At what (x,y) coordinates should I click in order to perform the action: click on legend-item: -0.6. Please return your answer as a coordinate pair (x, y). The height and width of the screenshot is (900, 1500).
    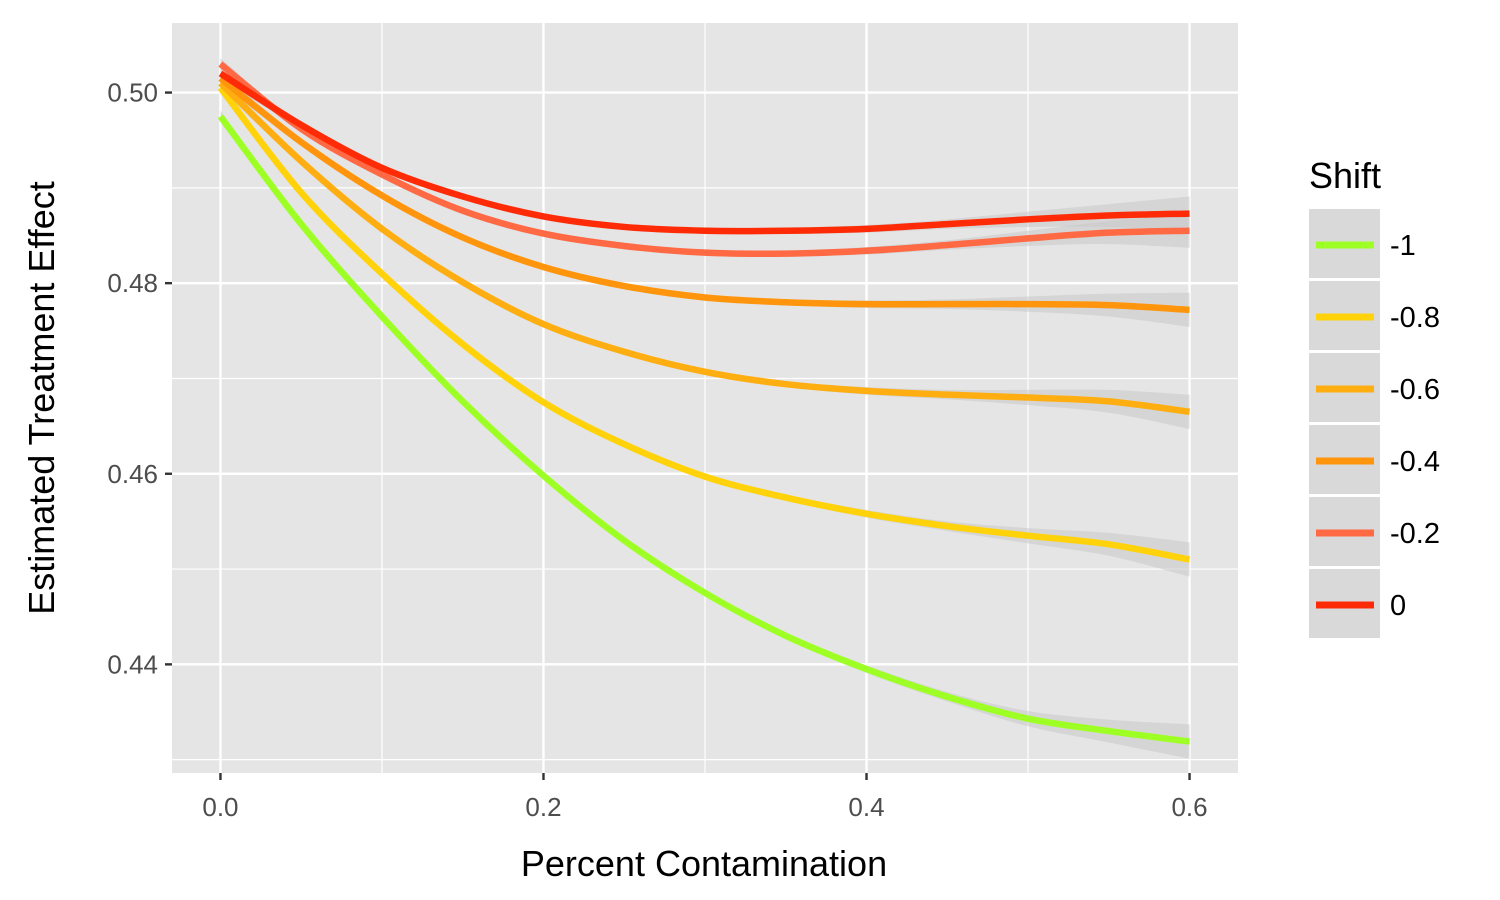
    Looking at the image, I should click on (1374, 387).